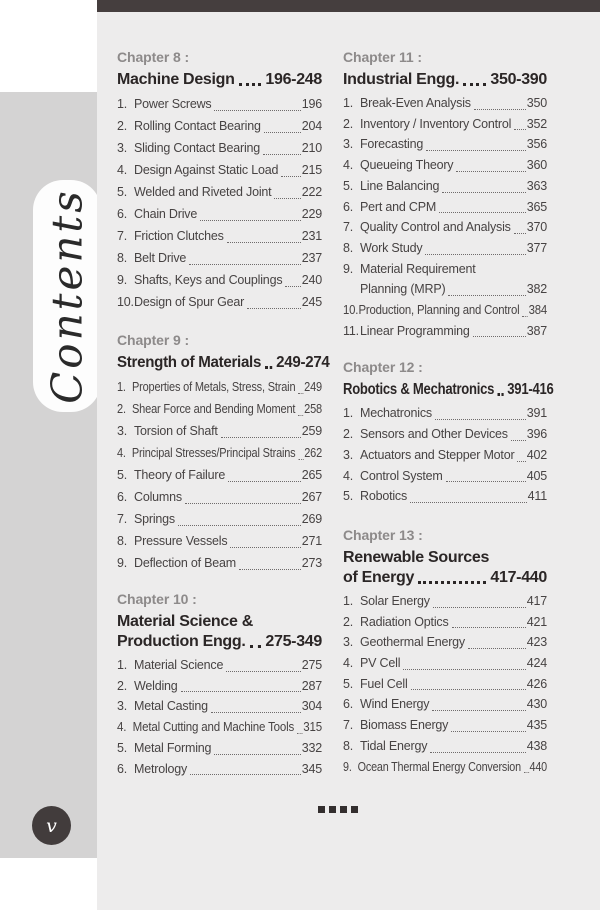 The height and width of the screenshot is (910, 600). Describe the element at coordinates (173, 104) in the screenshot. I see `toc-item-label: Power Screws` at that location.